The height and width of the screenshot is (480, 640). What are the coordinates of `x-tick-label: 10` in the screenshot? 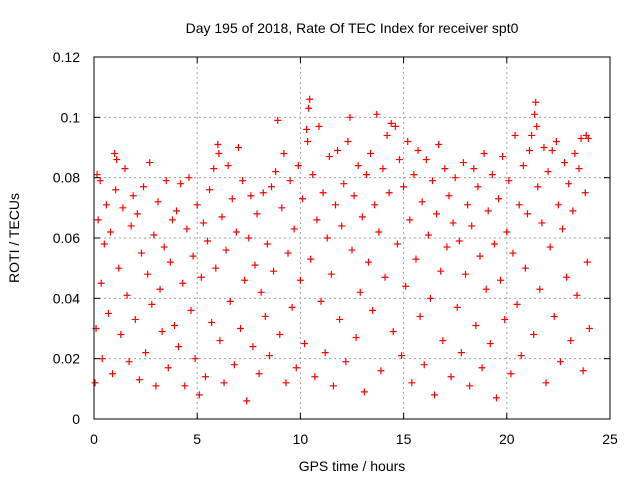 It's located at (301, 439).